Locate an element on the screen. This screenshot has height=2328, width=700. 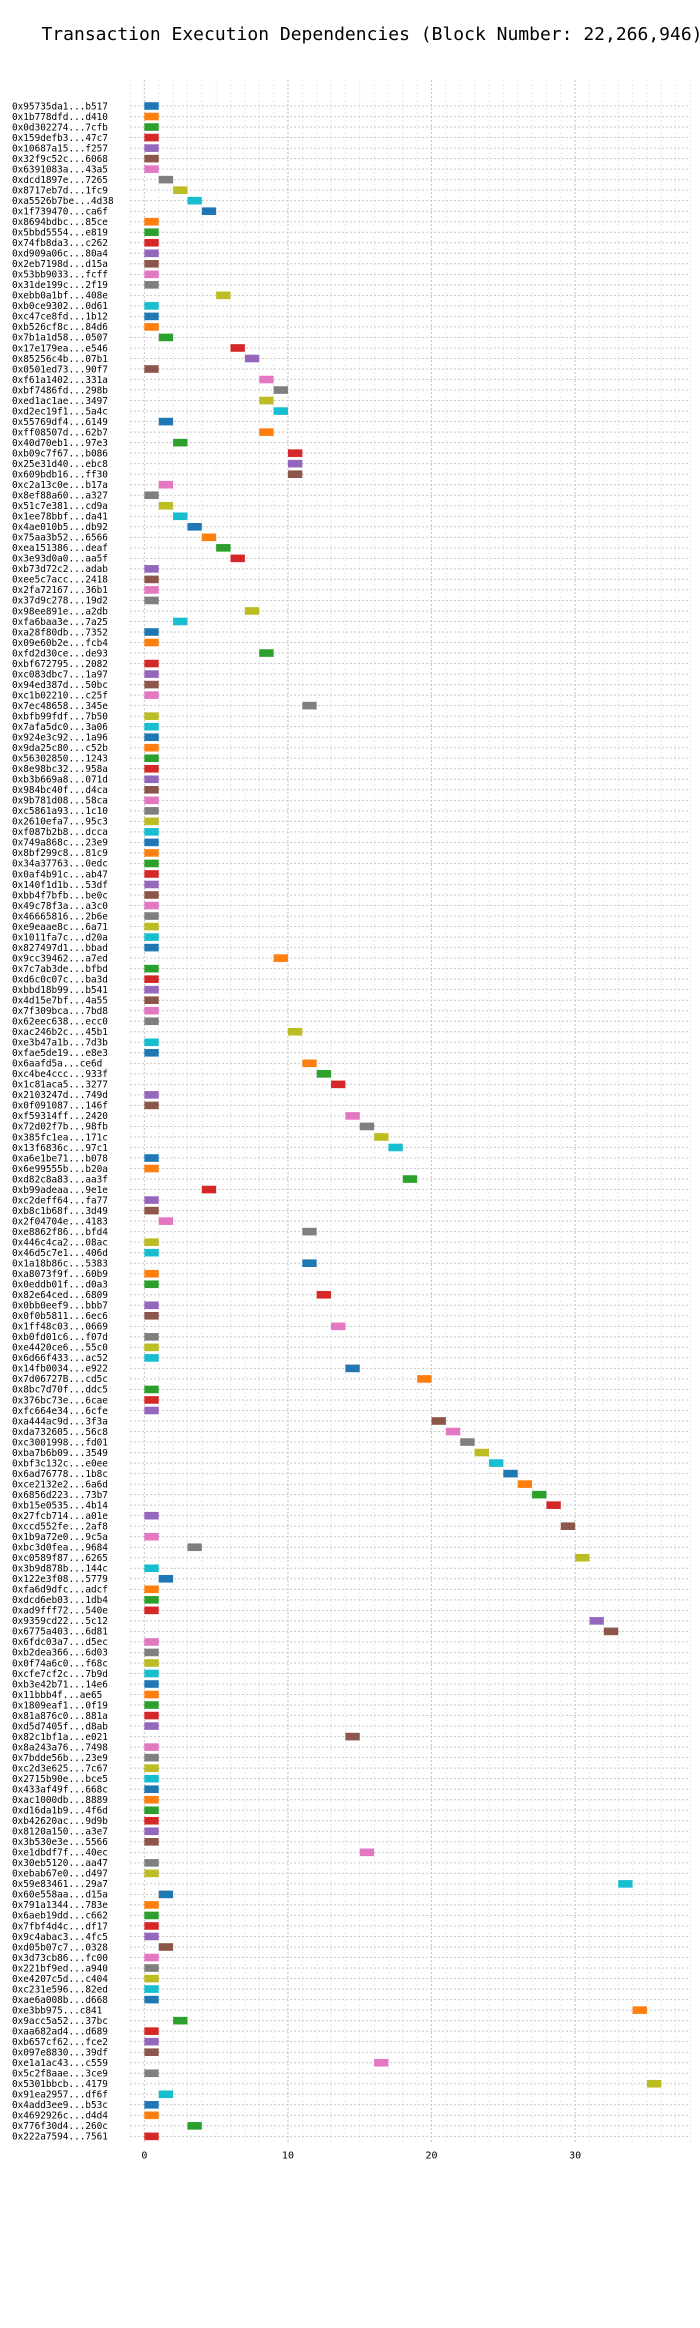
x-tick-label: 0 is located at coordinates (144, 2155).